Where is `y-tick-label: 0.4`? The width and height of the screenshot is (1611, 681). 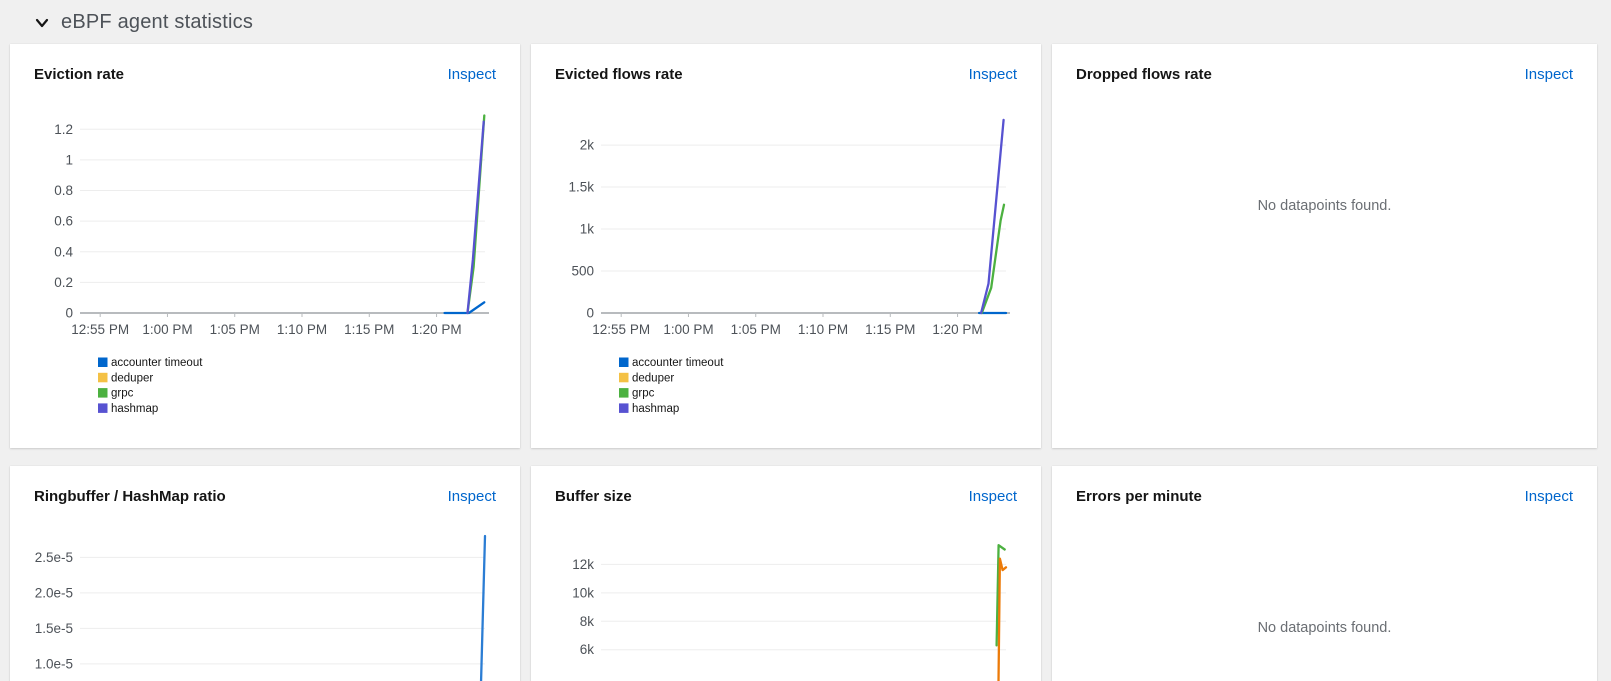 y-tick-label: 0.4 is located at coordinates (63, 251).